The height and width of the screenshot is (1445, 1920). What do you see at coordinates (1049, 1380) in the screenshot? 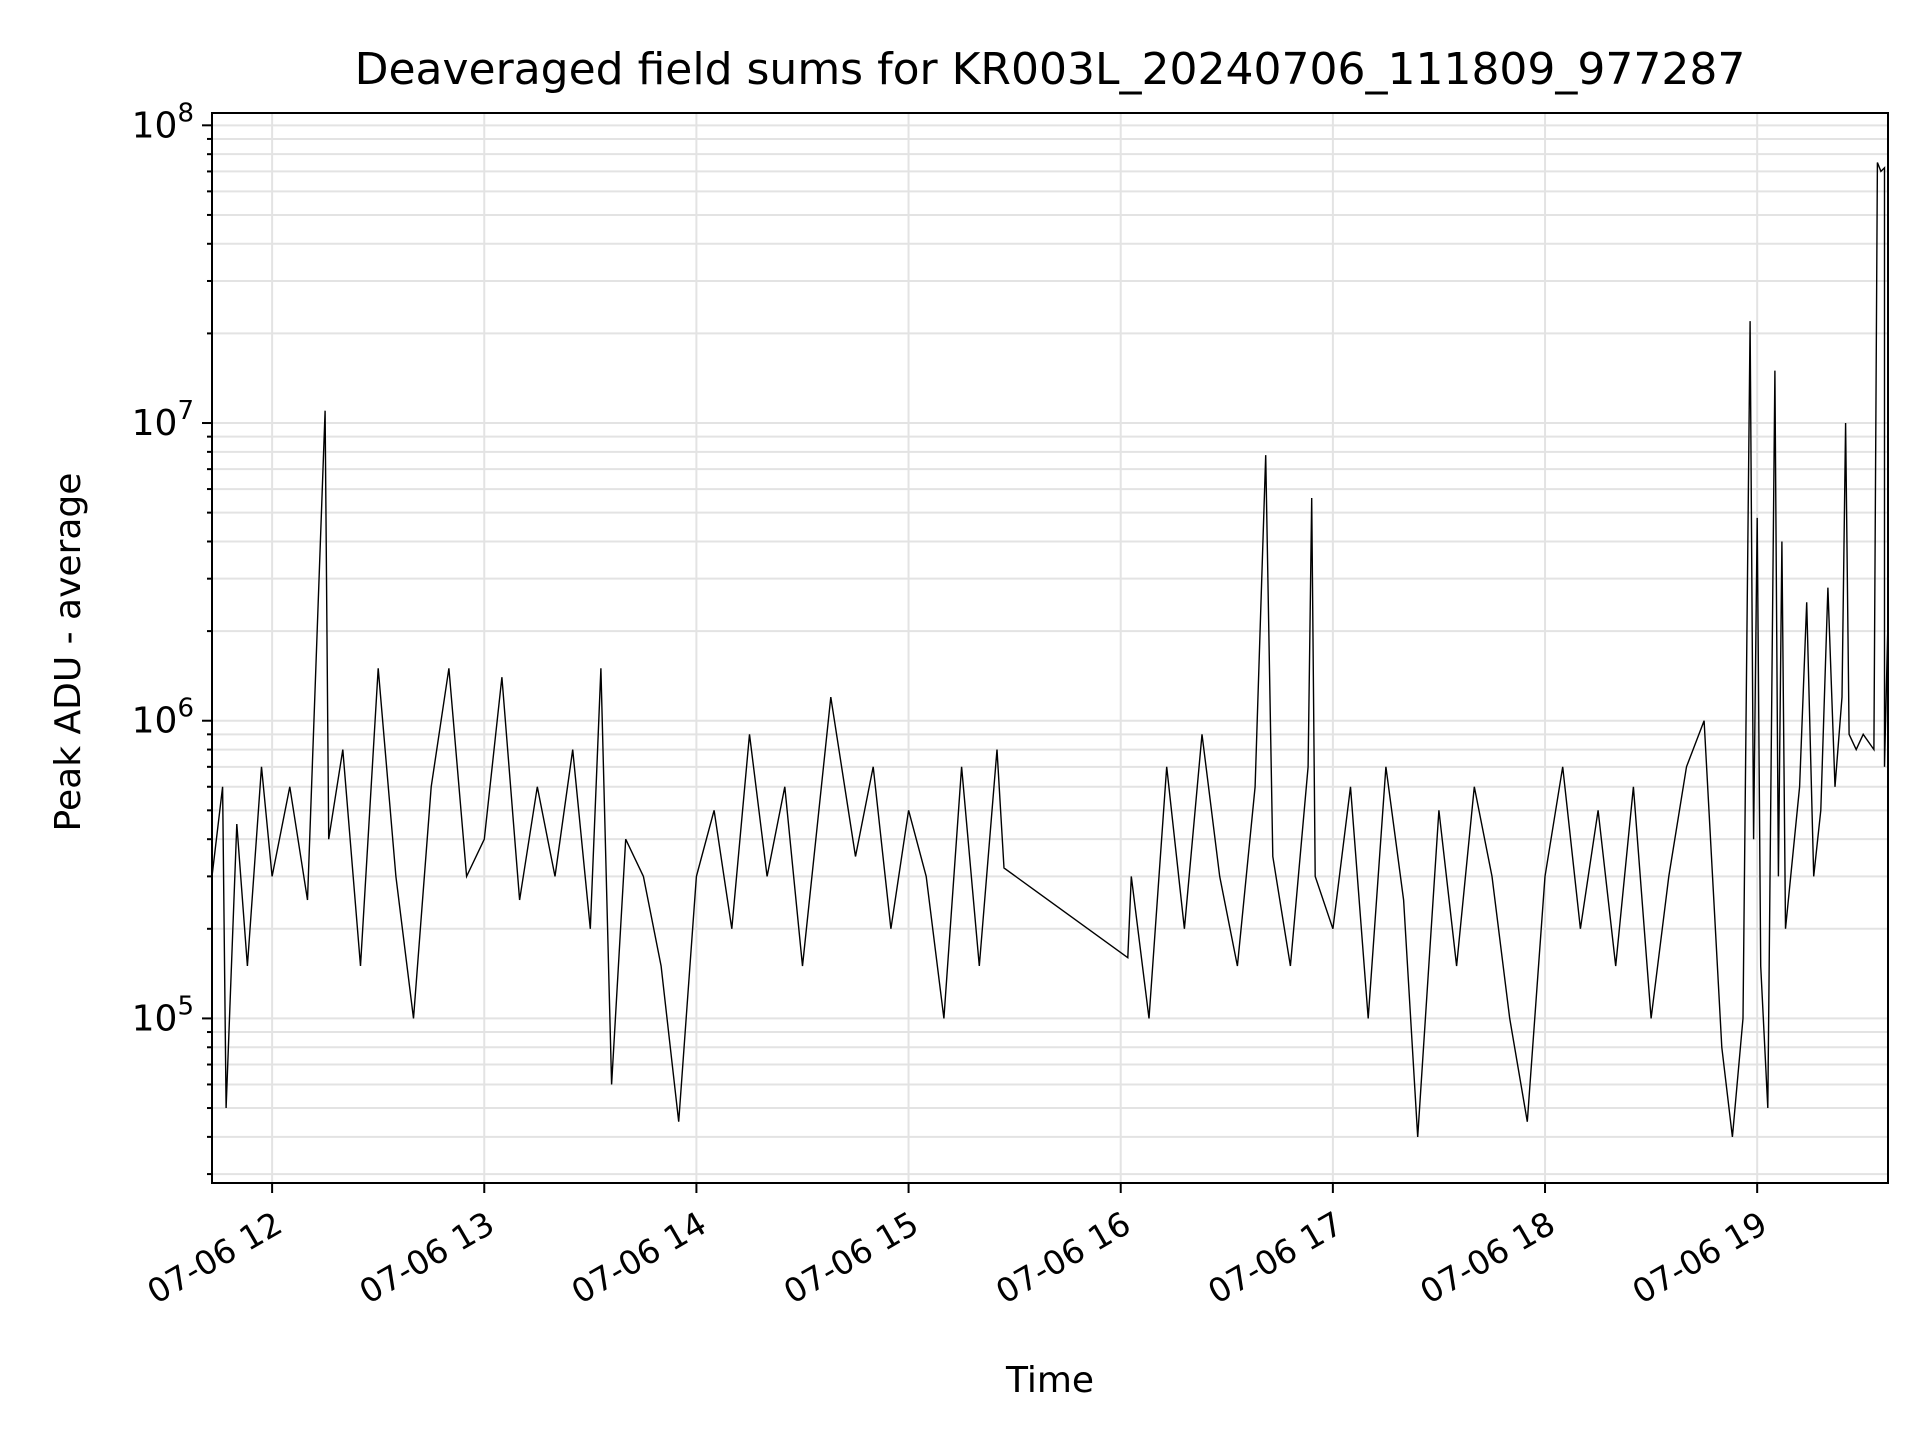
I see `x-axis-label: Time` at bounding box center [1049, 1380].